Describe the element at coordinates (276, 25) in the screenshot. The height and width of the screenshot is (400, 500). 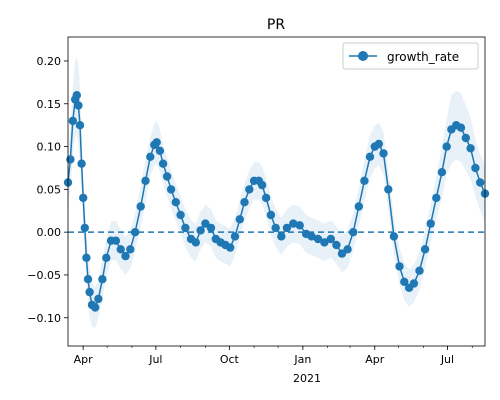
I see `chart-title: PR` at that location.